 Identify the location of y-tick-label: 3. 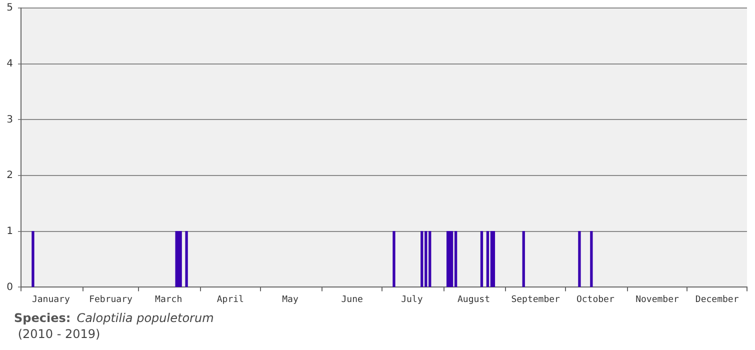
(9, 120).